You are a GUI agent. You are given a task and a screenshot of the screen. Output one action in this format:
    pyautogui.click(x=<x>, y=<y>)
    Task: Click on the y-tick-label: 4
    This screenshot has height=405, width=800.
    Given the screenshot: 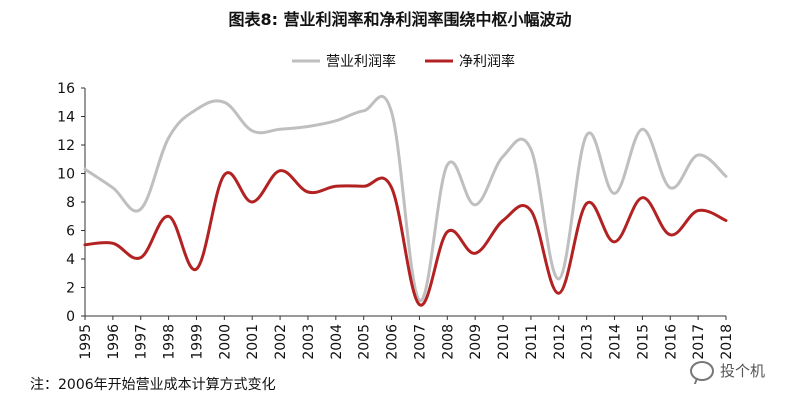 What is the action you would take?
    pyautogui.click(x=70, y=260)
    